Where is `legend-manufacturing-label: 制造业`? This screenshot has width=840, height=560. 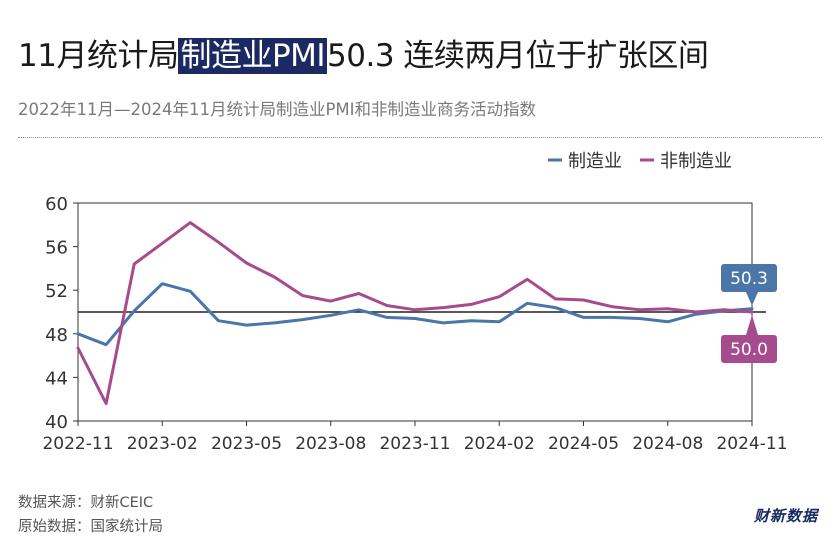 legend-manufacturing-label: 制造业 is located at coordinates (595, 161).